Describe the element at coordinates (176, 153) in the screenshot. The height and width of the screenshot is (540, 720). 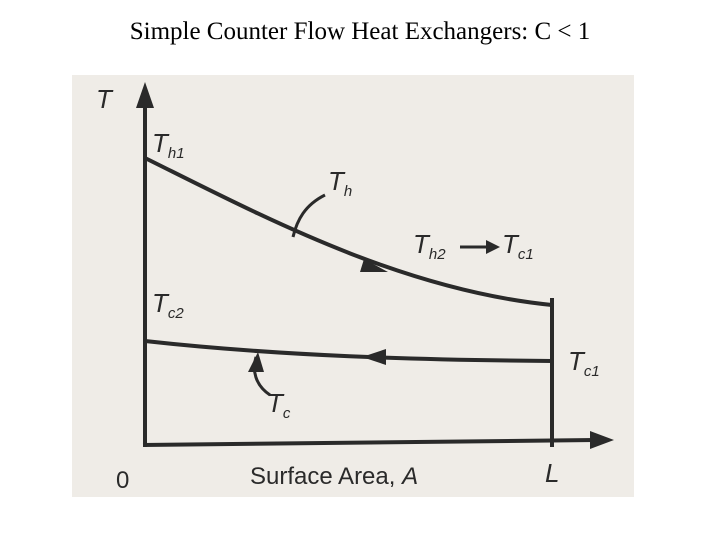
I see `label-part: h1` at that location.